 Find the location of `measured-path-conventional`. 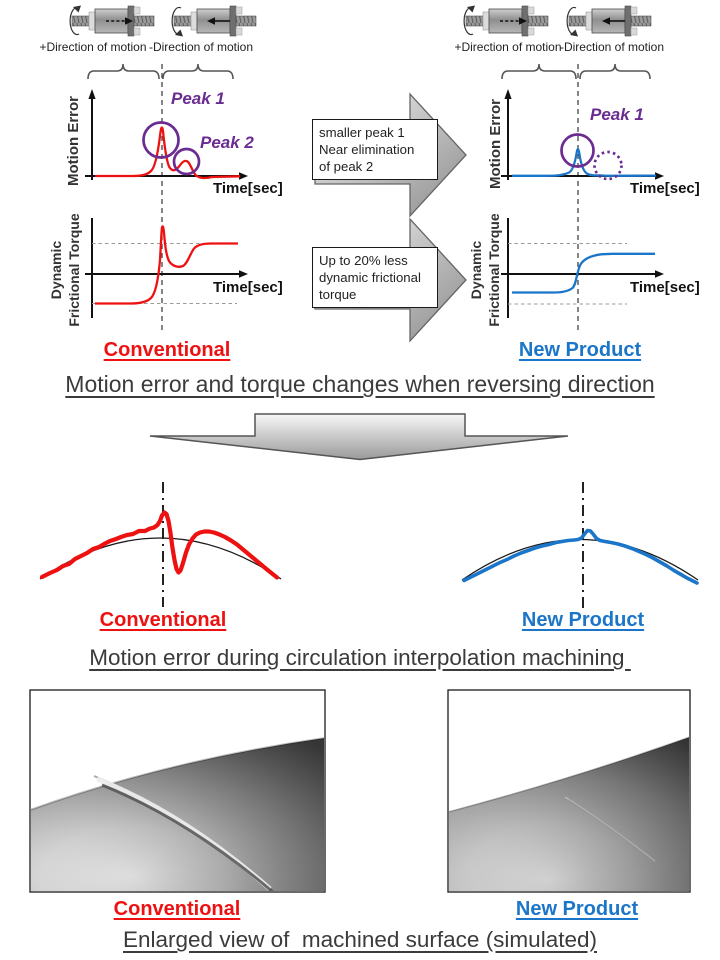

measured-path-conventional is located at coordinates (159, 545).